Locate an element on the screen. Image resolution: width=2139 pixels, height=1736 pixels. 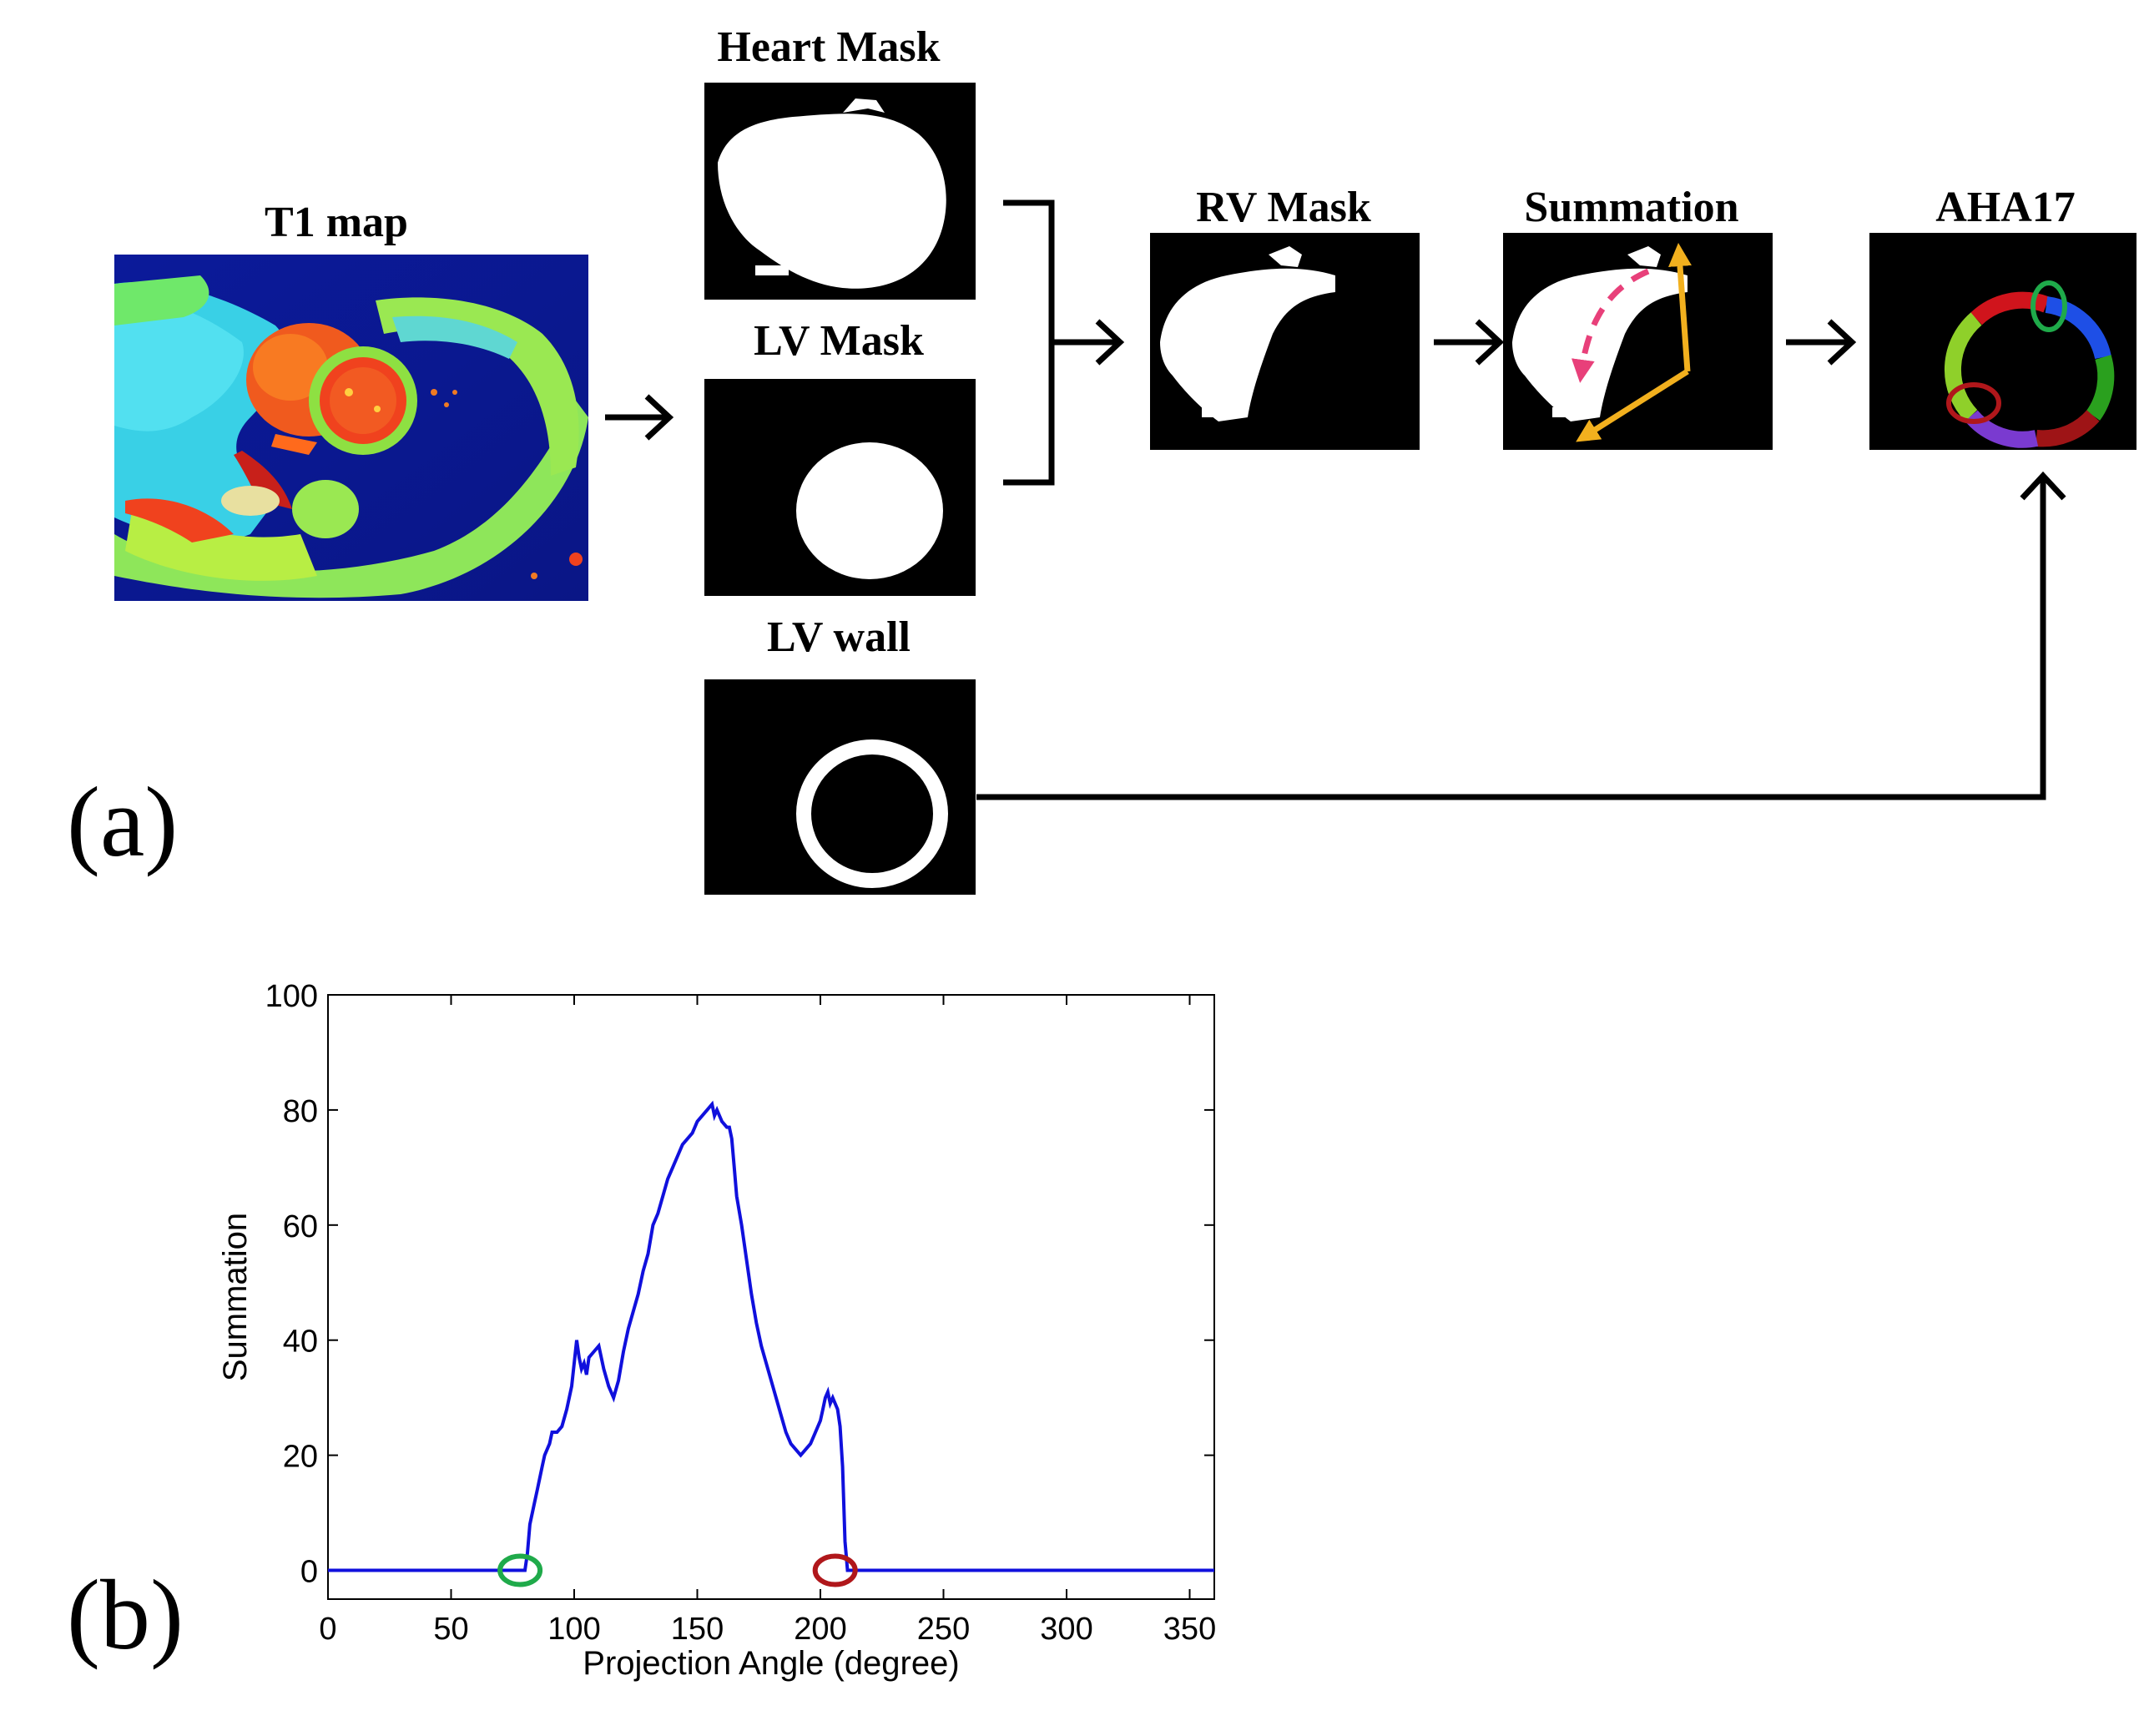
series-line is located at coordinates (771, 1336).